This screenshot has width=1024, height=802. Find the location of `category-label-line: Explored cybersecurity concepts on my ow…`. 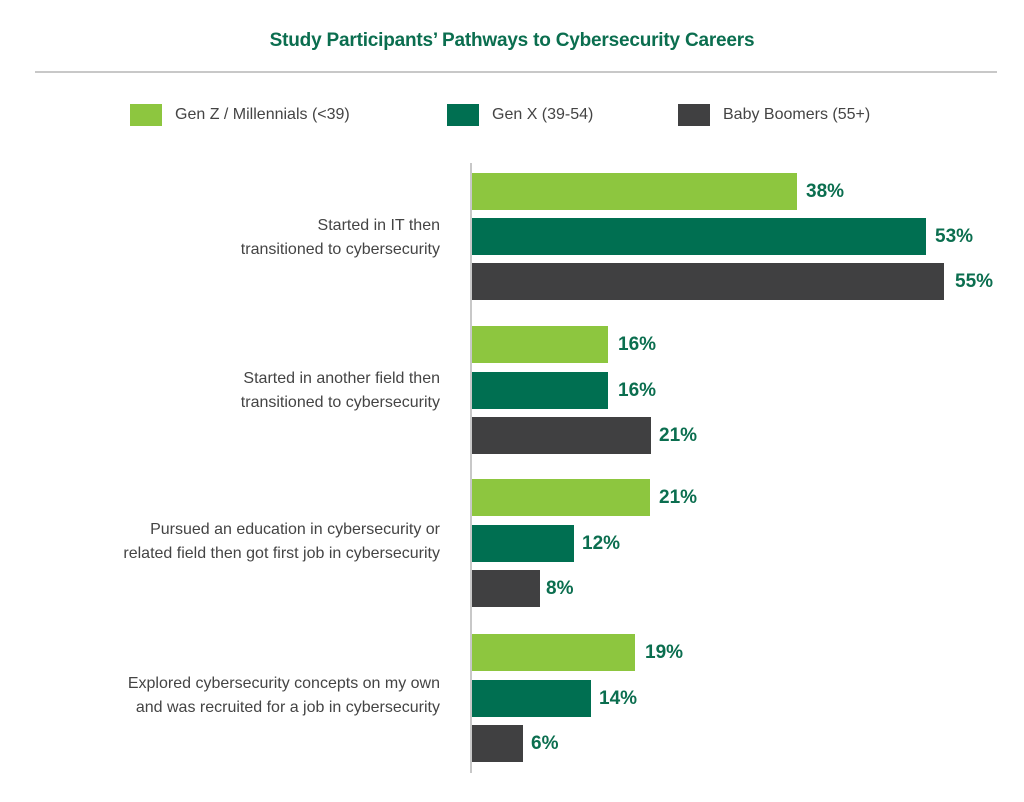

category-label-line: Explored cybersecurity concepts on my ow… is located at coordinates (283, 683).